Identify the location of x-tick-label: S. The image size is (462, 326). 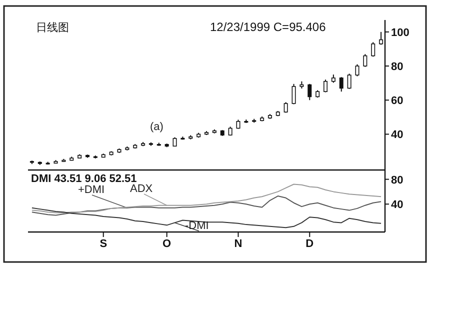
(104, 244).